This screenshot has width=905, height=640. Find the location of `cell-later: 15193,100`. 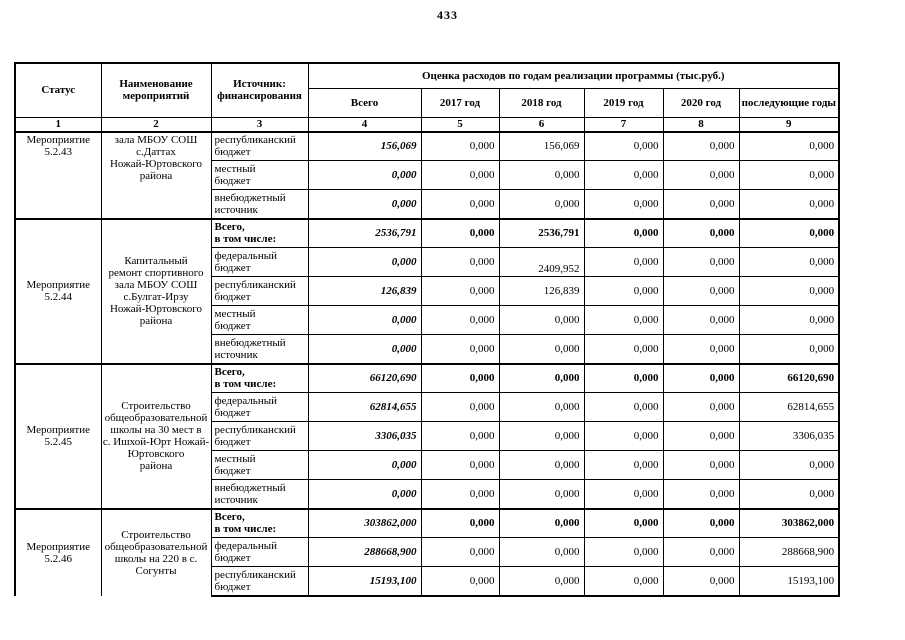

cell-later: 15193,100 is located at coordinates (789, 581).